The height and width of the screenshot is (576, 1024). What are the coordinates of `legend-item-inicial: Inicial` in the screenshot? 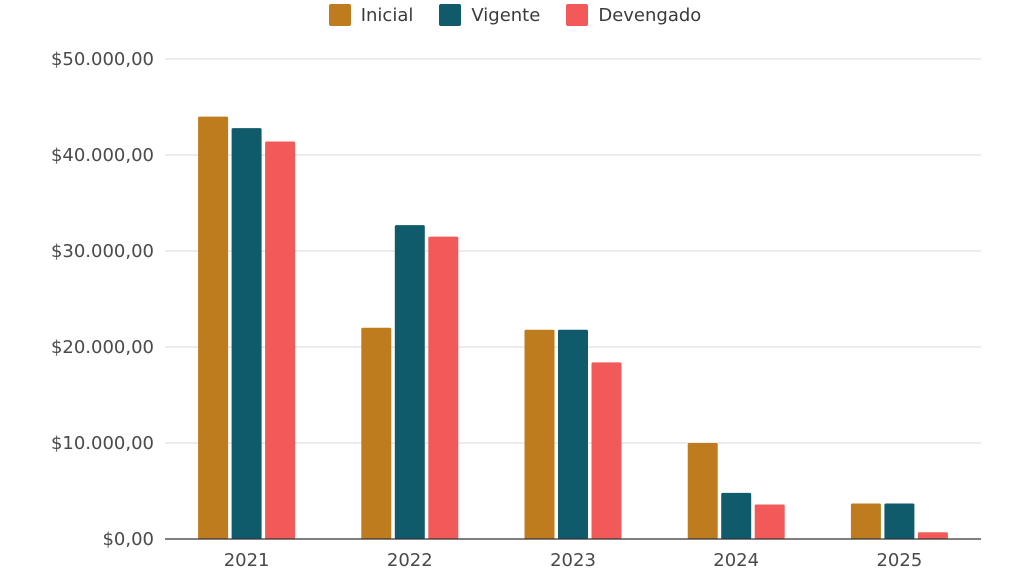 It's located at (371, 15).